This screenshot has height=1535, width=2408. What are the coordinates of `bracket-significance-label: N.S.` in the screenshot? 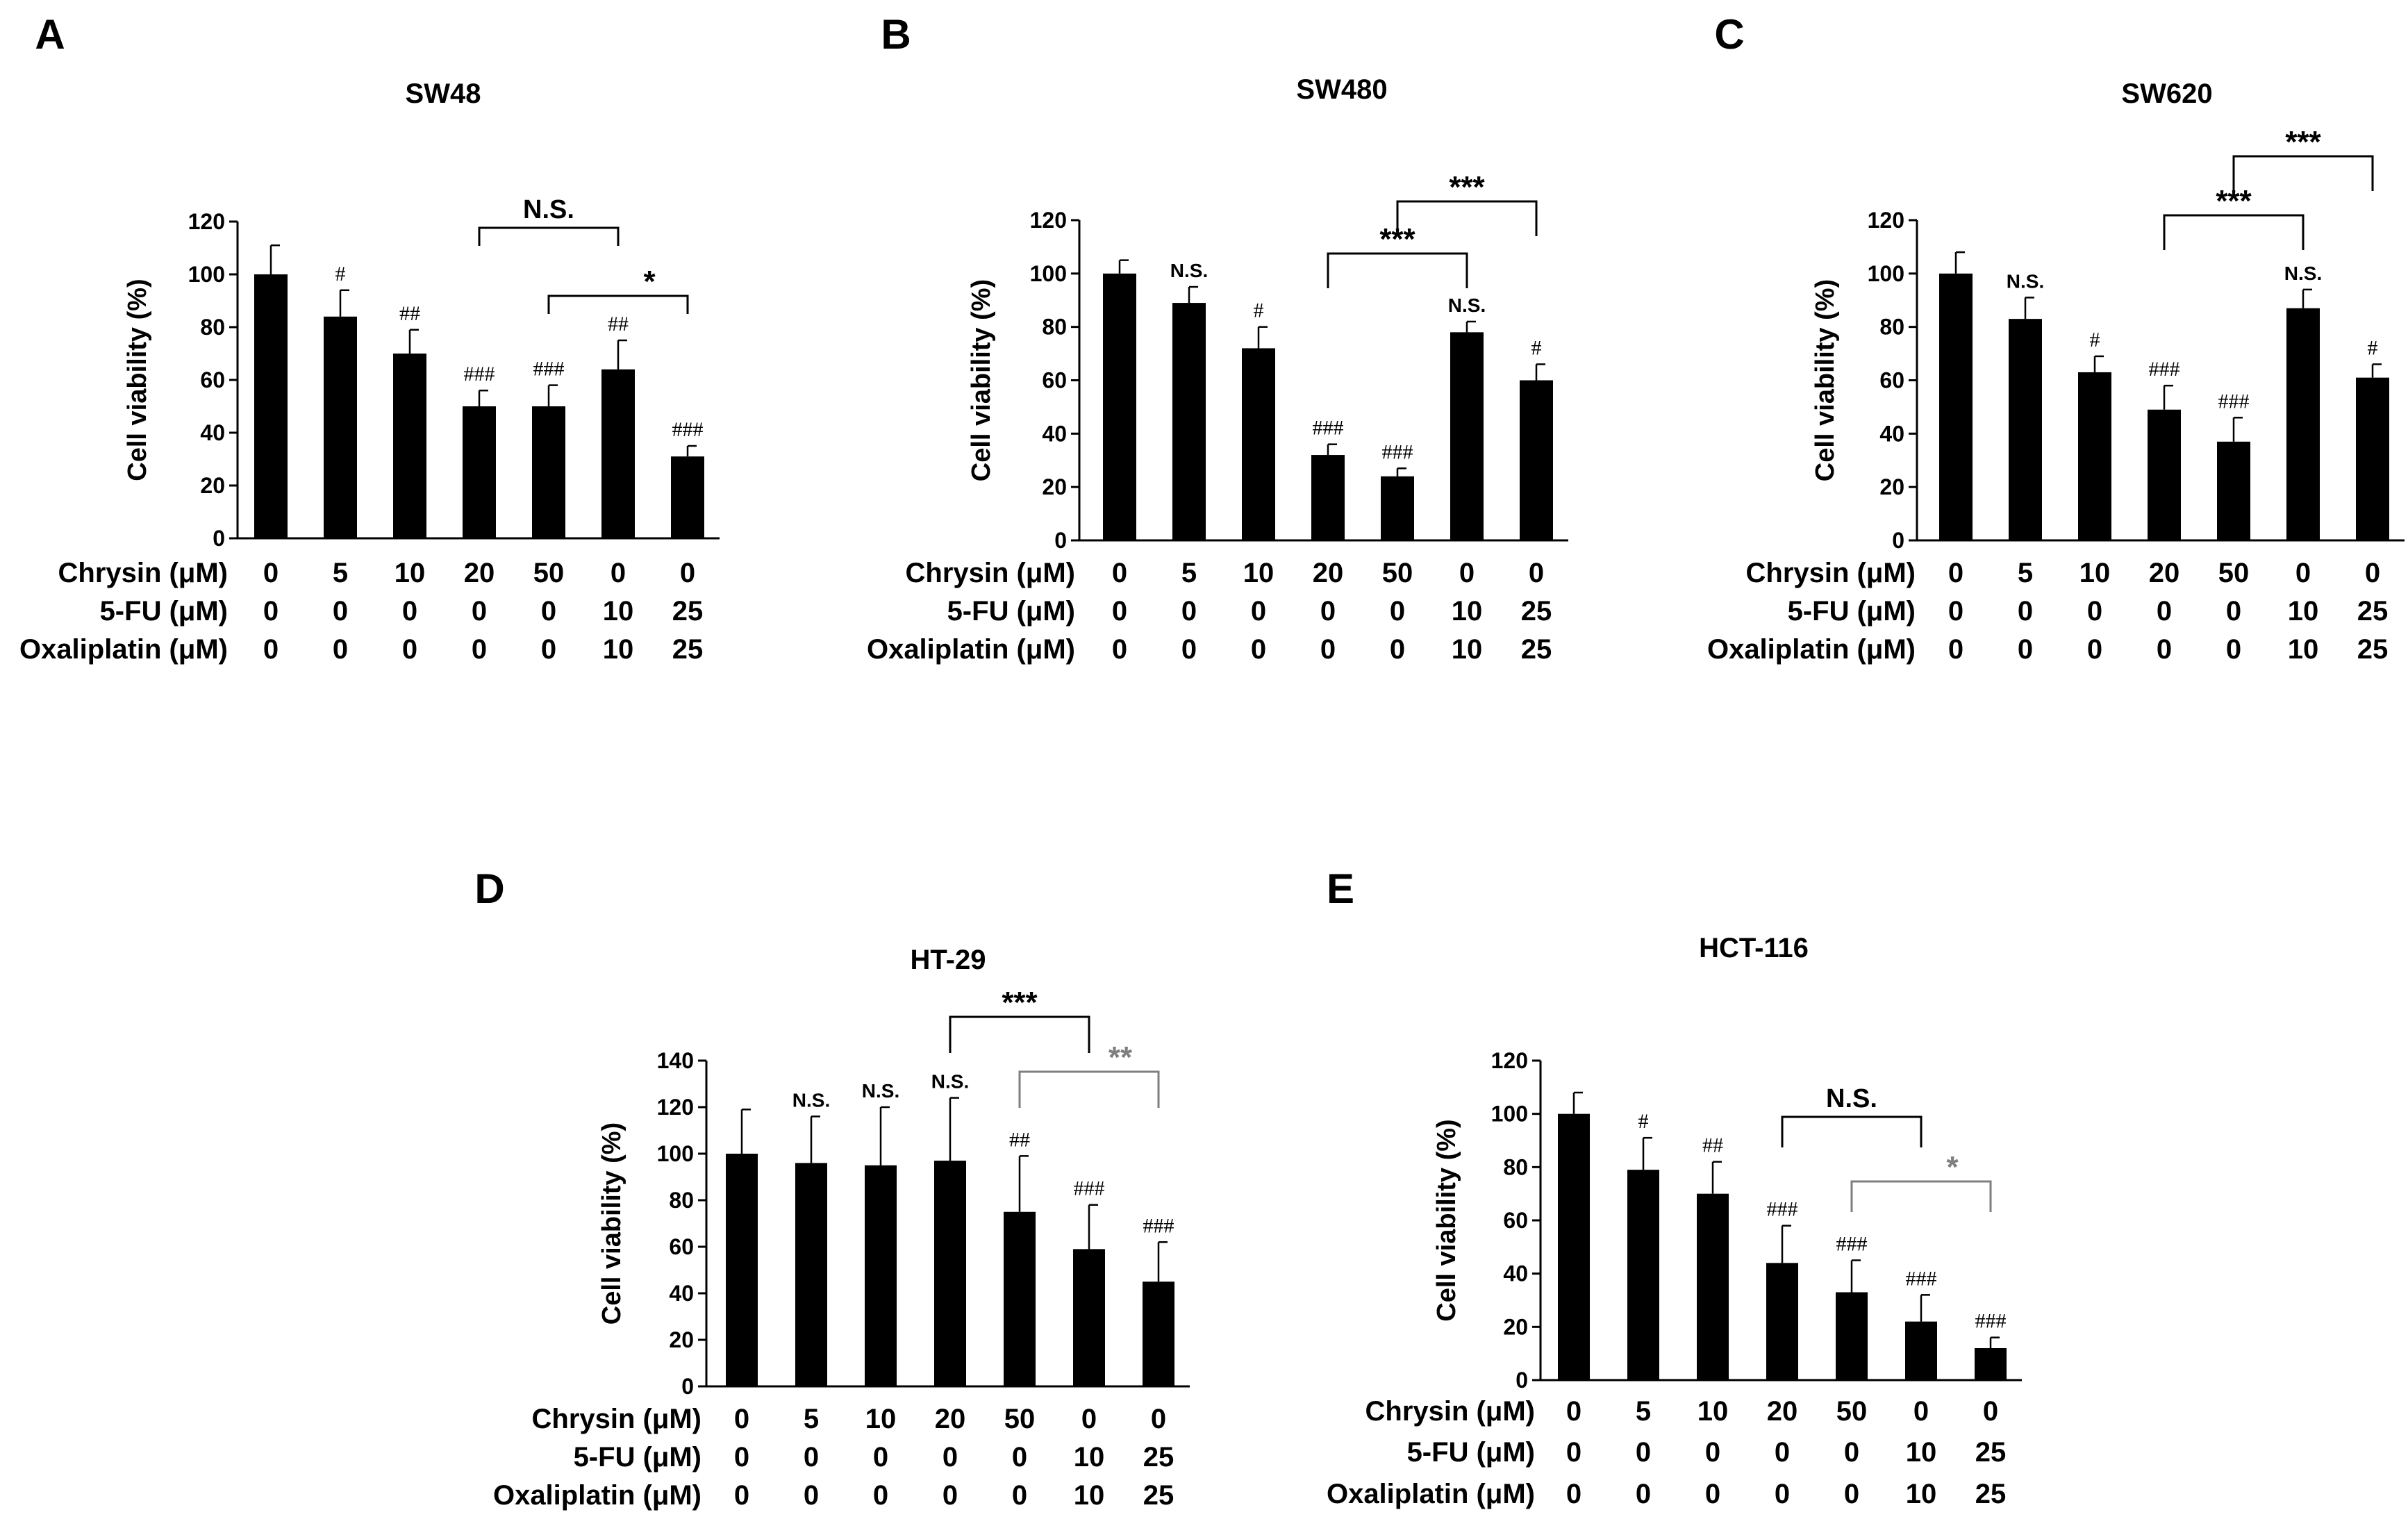 It's located at (1851, 1098).